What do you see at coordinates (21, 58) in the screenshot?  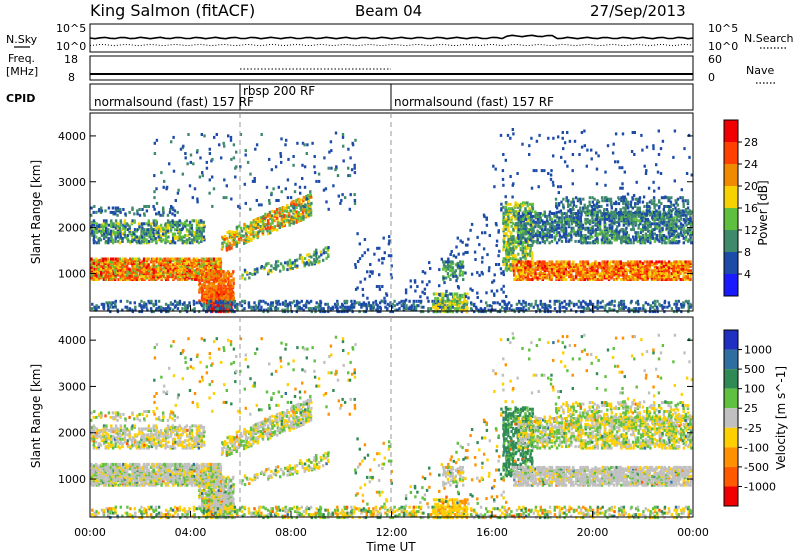 I see `freq-label: Freq.` at bounding box center [21, 58].